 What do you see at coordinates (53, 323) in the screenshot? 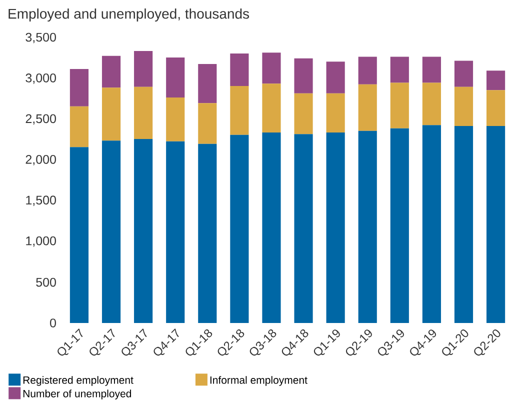
I see `y-tick-label: 0` at bounding box center [53, 323].